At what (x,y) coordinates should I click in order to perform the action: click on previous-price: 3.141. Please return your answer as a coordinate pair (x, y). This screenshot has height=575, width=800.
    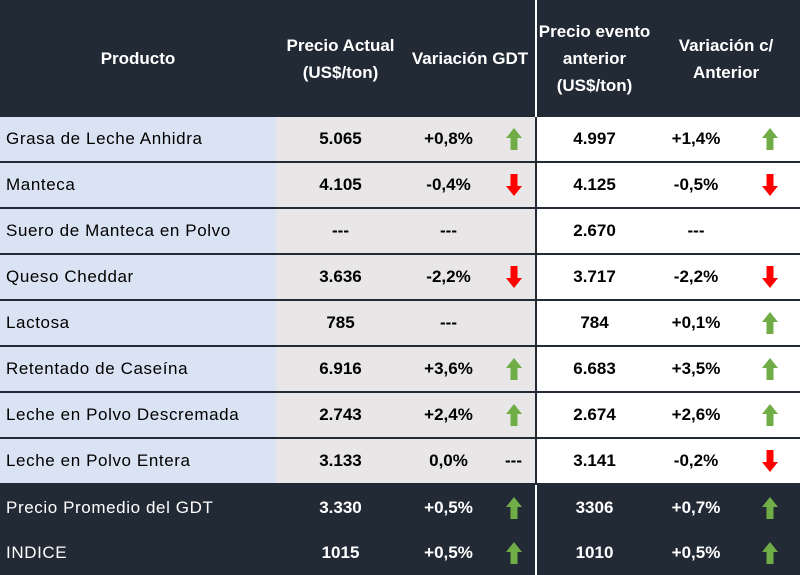
    Looking at the image, I should click on (594, 461).